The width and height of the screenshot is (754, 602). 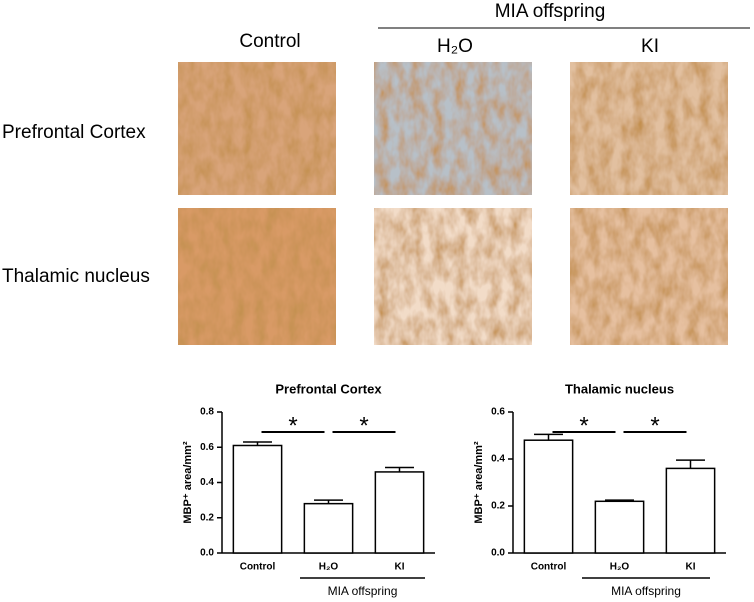 What do you see at coordinates (74, 132) in the screenshot?
I see `row-label: Prefrontal Cortex` at bounding box center [74, 132].